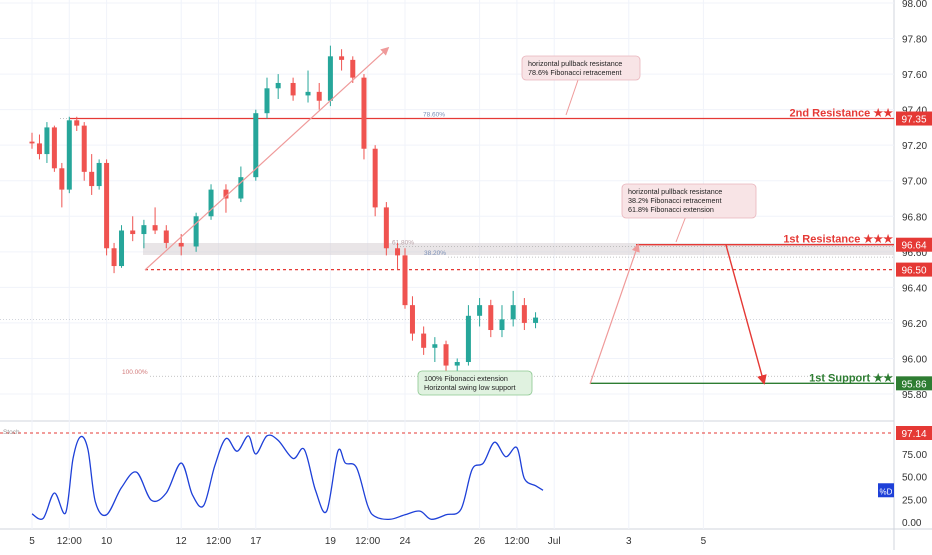 The height and width of the screenshot is (555, 932). I want to click on fib-level-label: 38.20%, so click(435, 253).